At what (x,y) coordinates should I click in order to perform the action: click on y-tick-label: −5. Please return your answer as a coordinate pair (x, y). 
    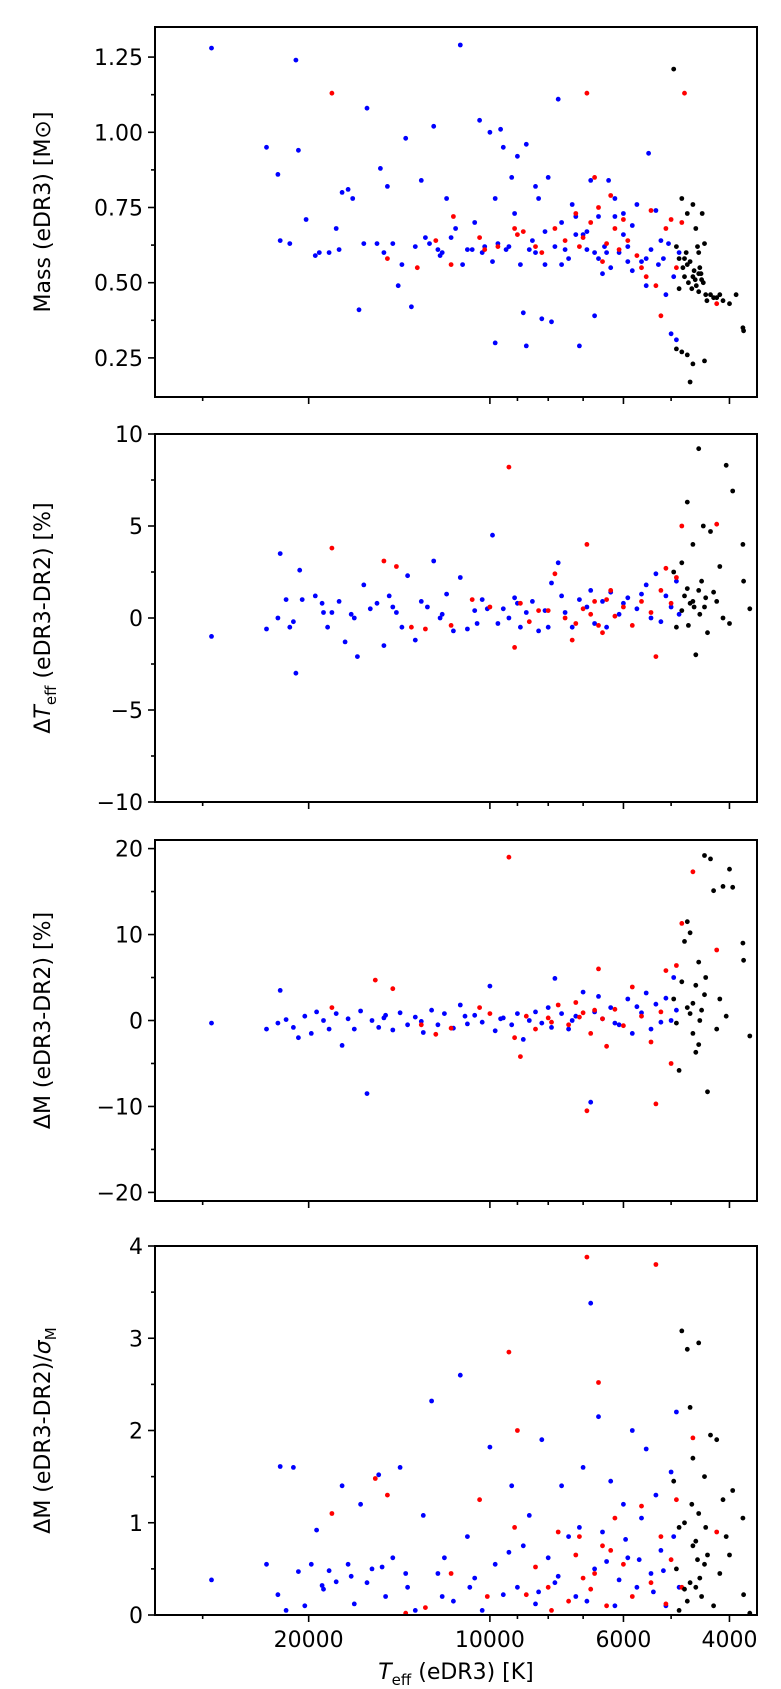
    Looking at the image, I should click on (127, 711).